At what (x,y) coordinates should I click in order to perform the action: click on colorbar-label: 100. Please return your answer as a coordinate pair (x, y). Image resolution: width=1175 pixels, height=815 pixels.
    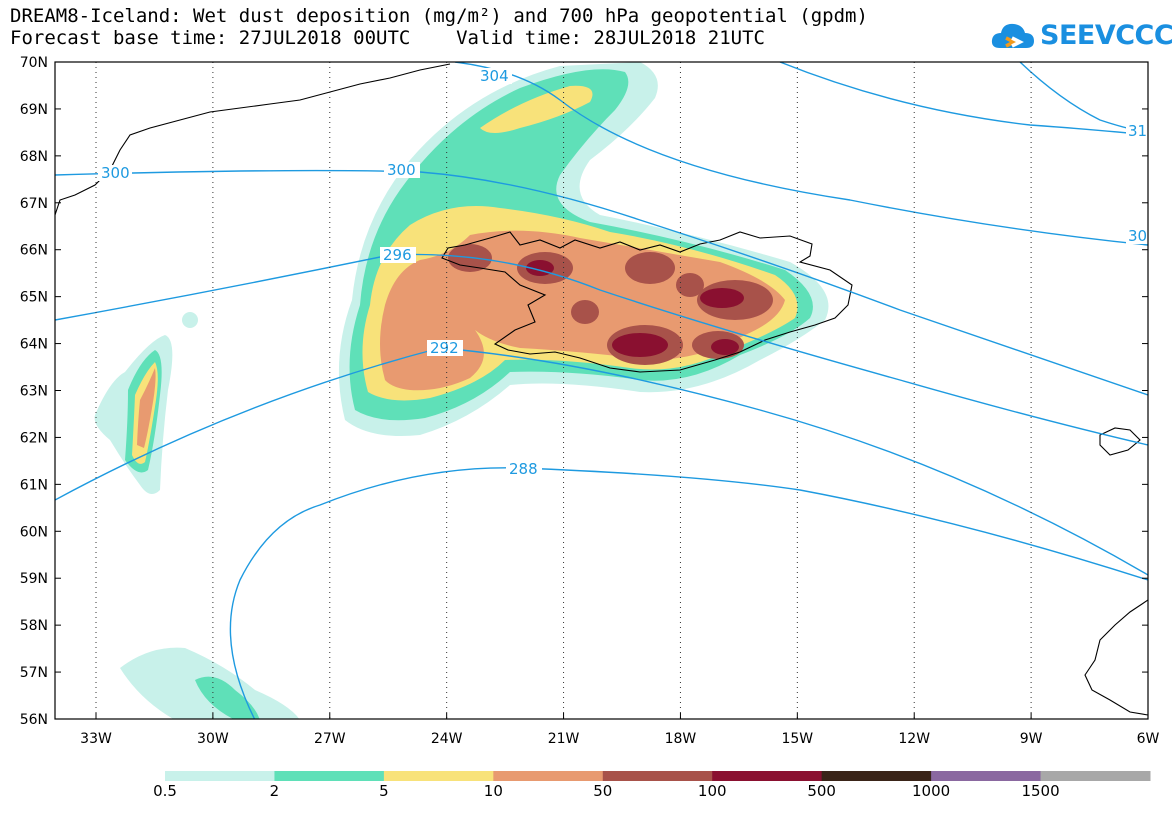
    Looking at the image, I should click on (712, 791).